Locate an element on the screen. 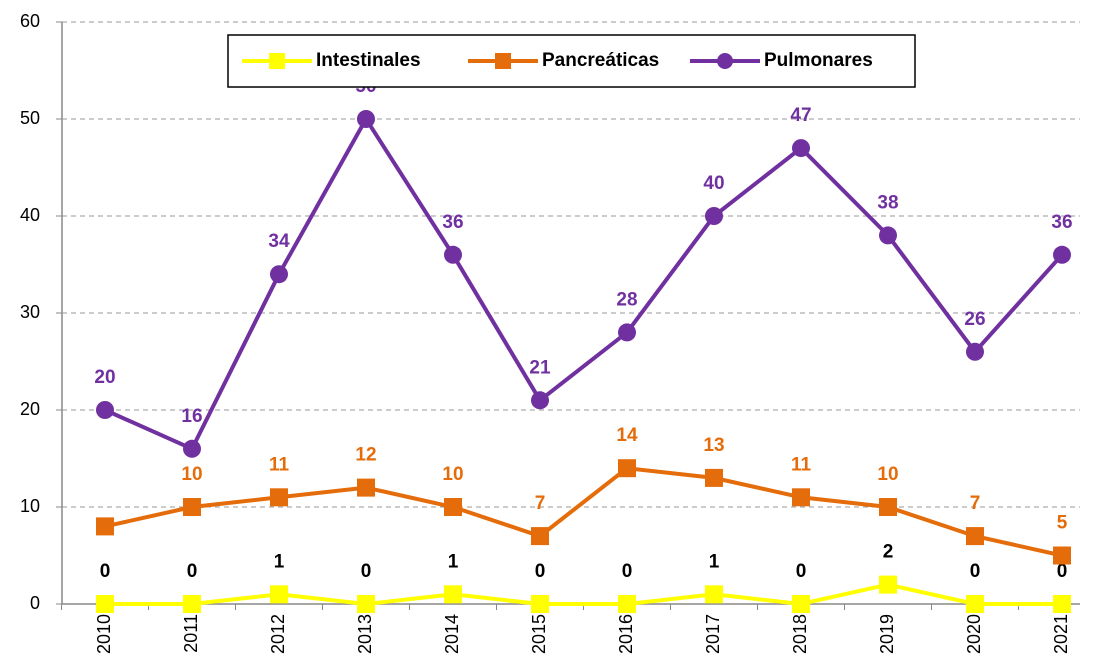 The height and width of the screenshot is (671, 1100). data-label: 20 is located at coordinates (104, 377).